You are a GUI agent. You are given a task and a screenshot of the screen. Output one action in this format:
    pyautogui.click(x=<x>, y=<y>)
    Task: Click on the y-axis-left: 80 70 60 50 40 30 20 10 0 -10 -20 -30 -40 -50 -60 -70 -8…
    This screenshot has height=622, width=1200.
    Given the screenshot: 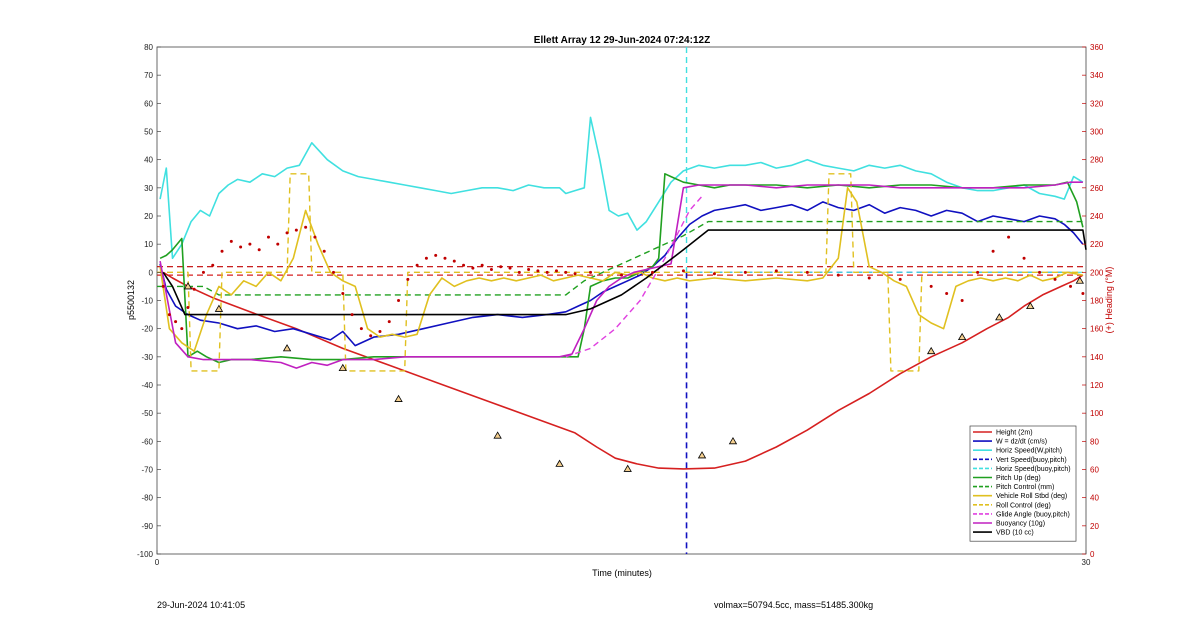 What is the action you would take?
    pyautogui.click(x=149, y=301)
    